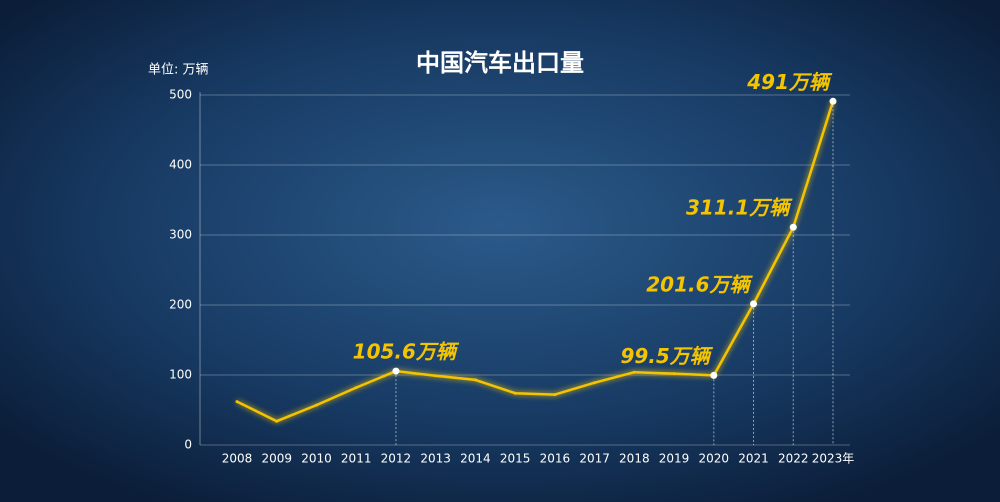 The height and width of the screenshot is (502, 1000). Describe the element at coordinates (699, 284) in the screenshot. I see `value-label: 201.6万辆` at that location.